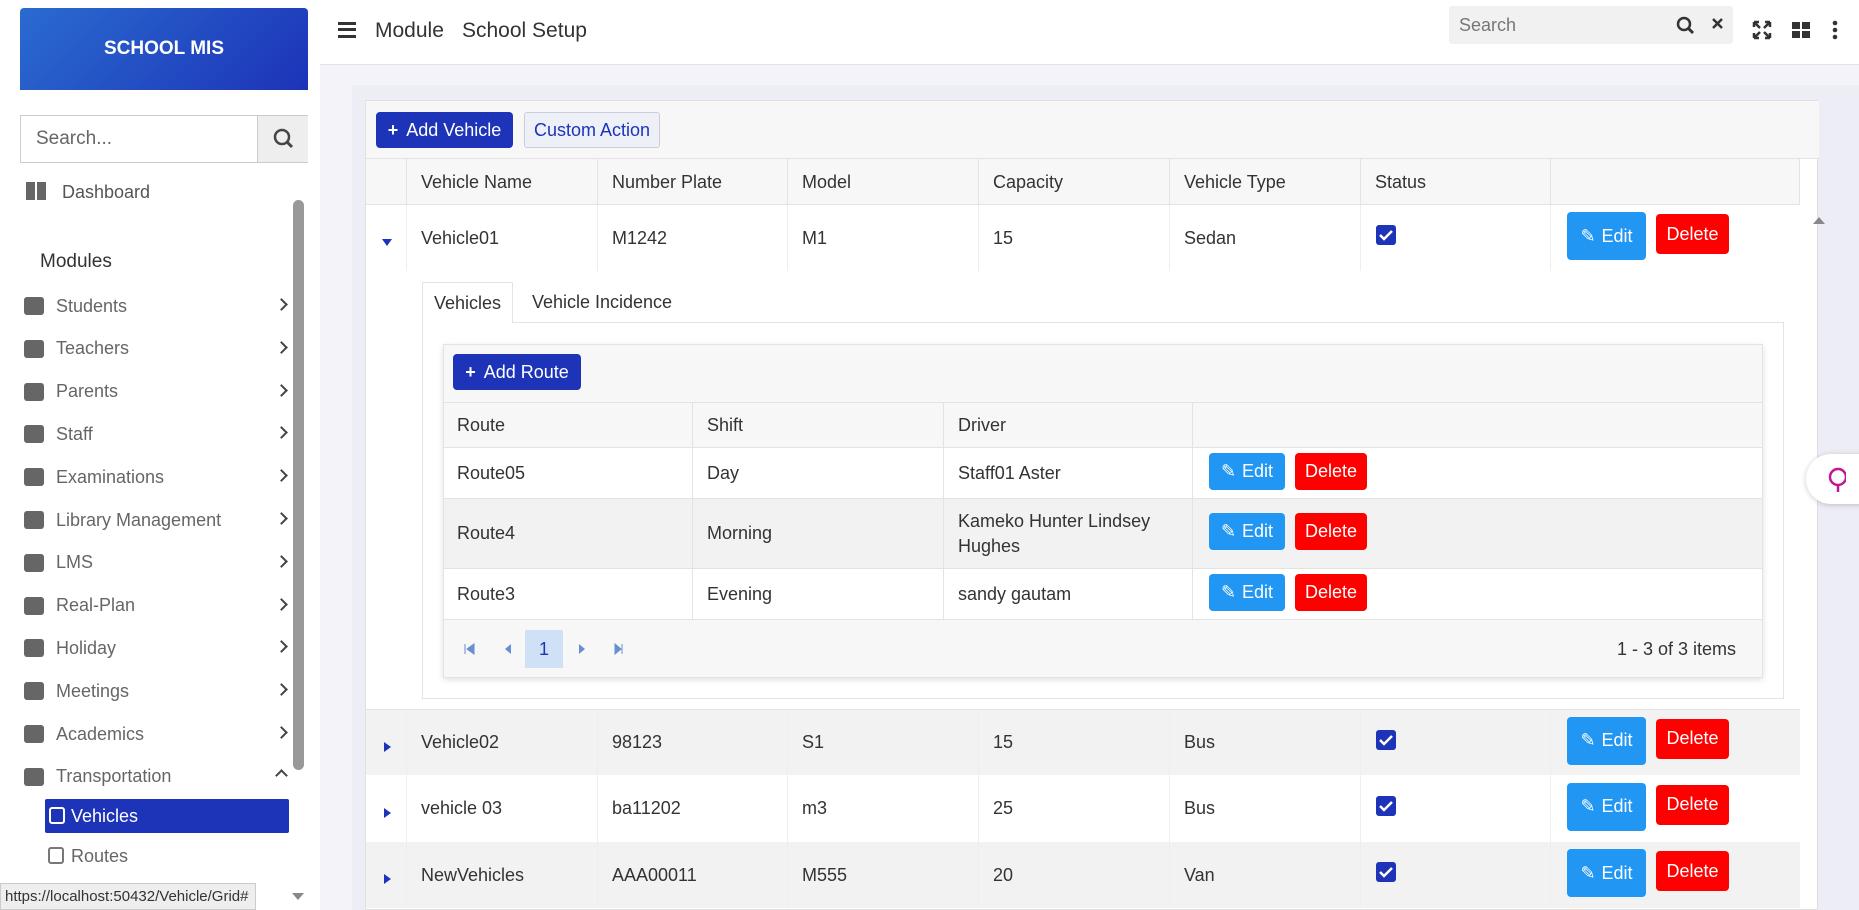  Describe the element at coordinates (592, 130) in the screenshot. I see `custom-action-button: Custom Action` at that location.